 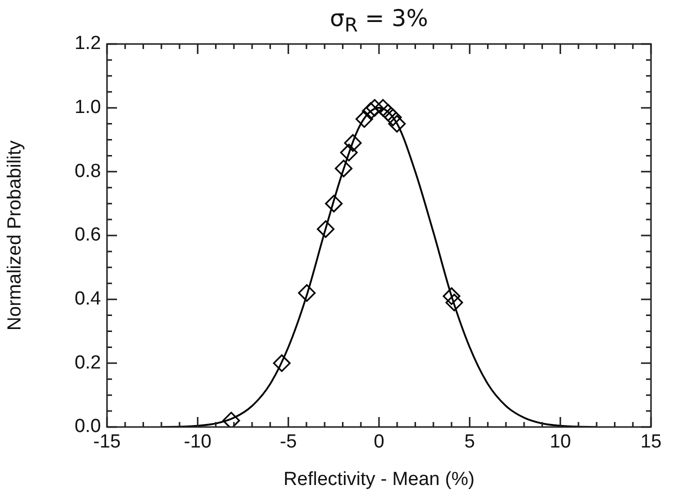 What do you see at coordinates (87, 171) in the screenshot?
I see `y-tick-label: 0.8` at bounding box center [87, 171].